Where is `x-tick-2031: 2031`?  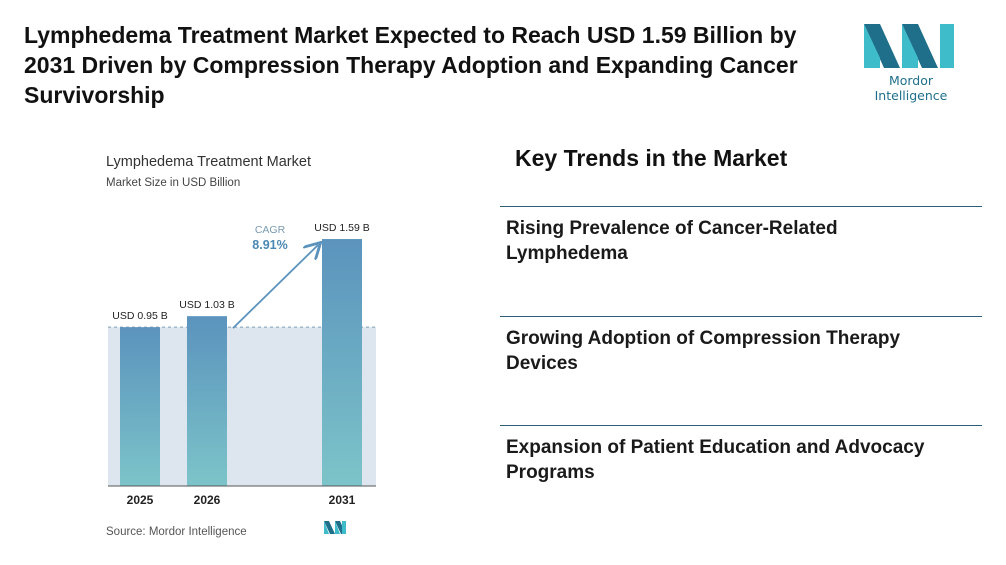 x-tick-2031: 2031 is located at coordinates (342, 500).